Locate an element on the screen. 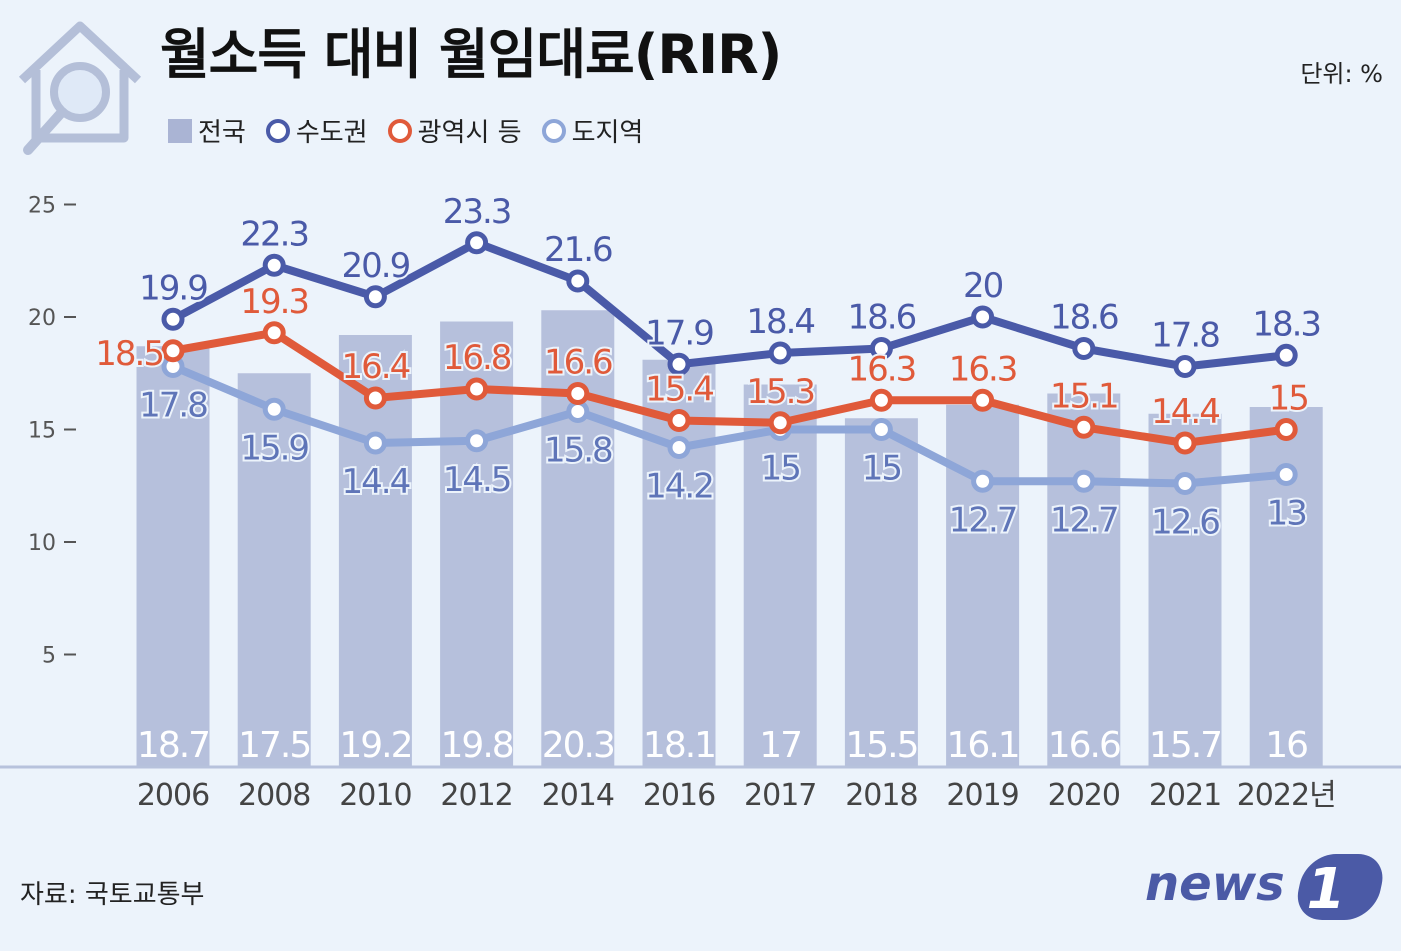 This screenshot has height=951, width=1401. legend-label: 전국 is located at coordinates (222, 133).